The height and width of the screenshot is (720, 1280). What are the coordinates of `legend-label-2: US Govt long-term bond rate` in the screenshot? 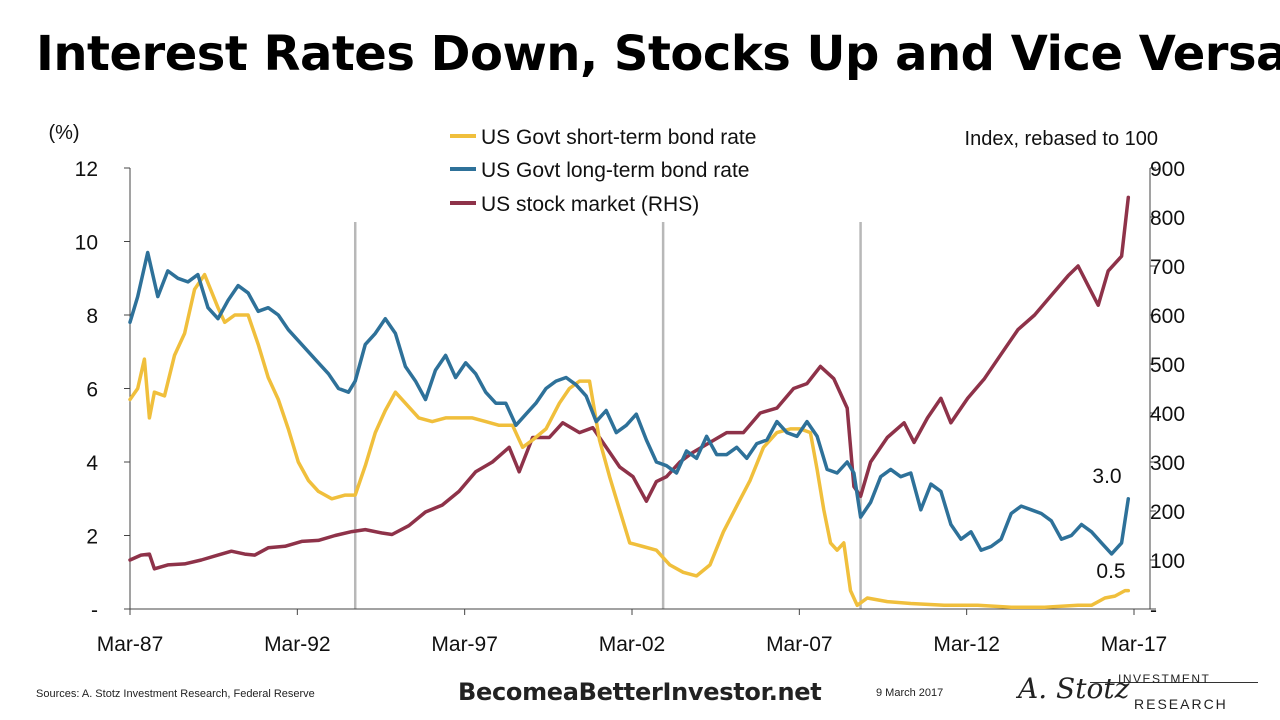 It's located at (615, 170).